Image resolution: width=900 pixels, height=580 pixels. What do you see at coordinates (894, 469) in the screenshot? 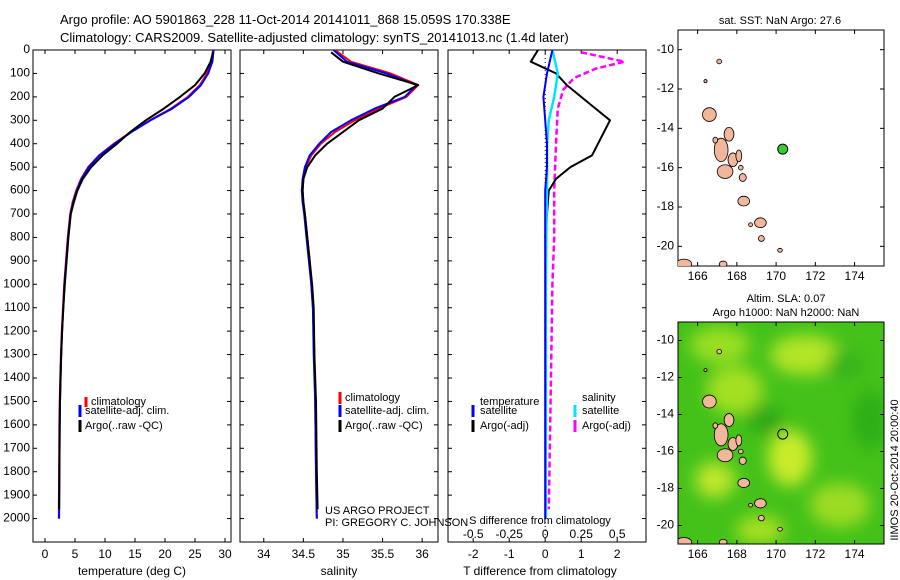
I see `imos-timestamp: IIMOS 20-Oct-2014 20:00:40` at bounding box center [894, 469].